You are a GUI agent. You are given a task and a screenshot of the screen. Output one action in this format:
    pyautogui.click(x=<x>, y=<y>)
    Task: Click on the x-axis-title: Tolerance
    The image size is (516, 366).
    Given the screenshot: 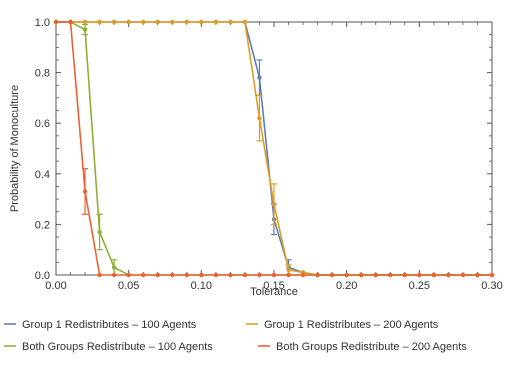 What is the action you would take?
    pyautogui.click(x=274, y=292)
    